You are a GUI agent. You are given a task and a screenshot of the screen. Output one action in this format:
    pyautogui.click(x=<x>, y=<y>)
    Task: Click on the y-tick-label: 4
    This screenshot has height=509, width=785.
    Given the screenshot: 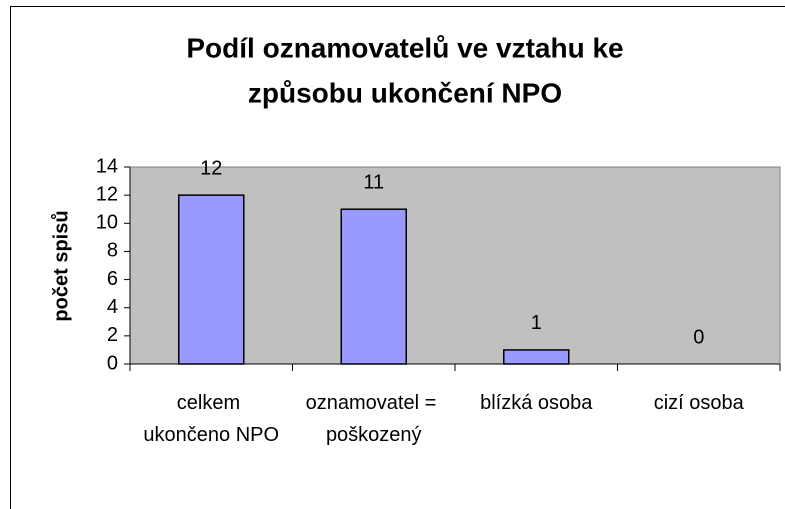 What is the action you would take?
    pyautogui.click(x=112, y=307)
    